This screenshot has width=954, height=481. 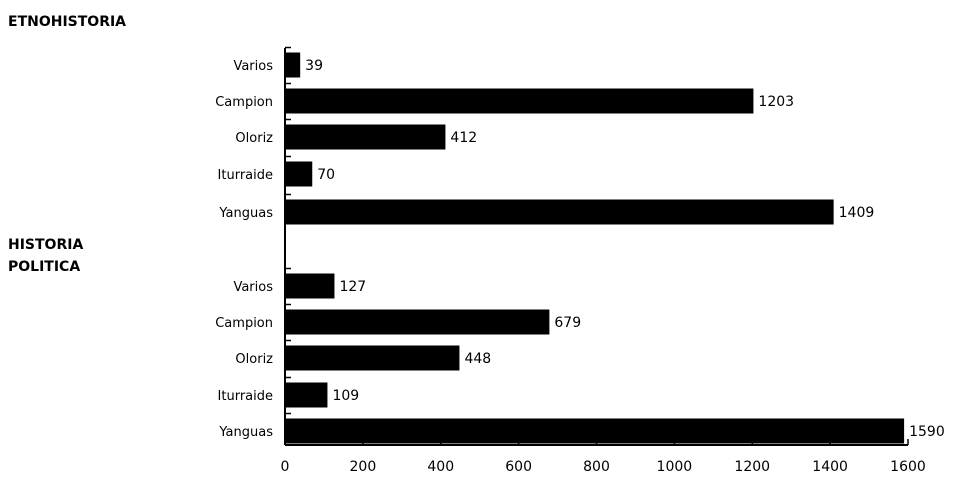 I want to click on bar-1-iturraide, so click(x=299, y=174).